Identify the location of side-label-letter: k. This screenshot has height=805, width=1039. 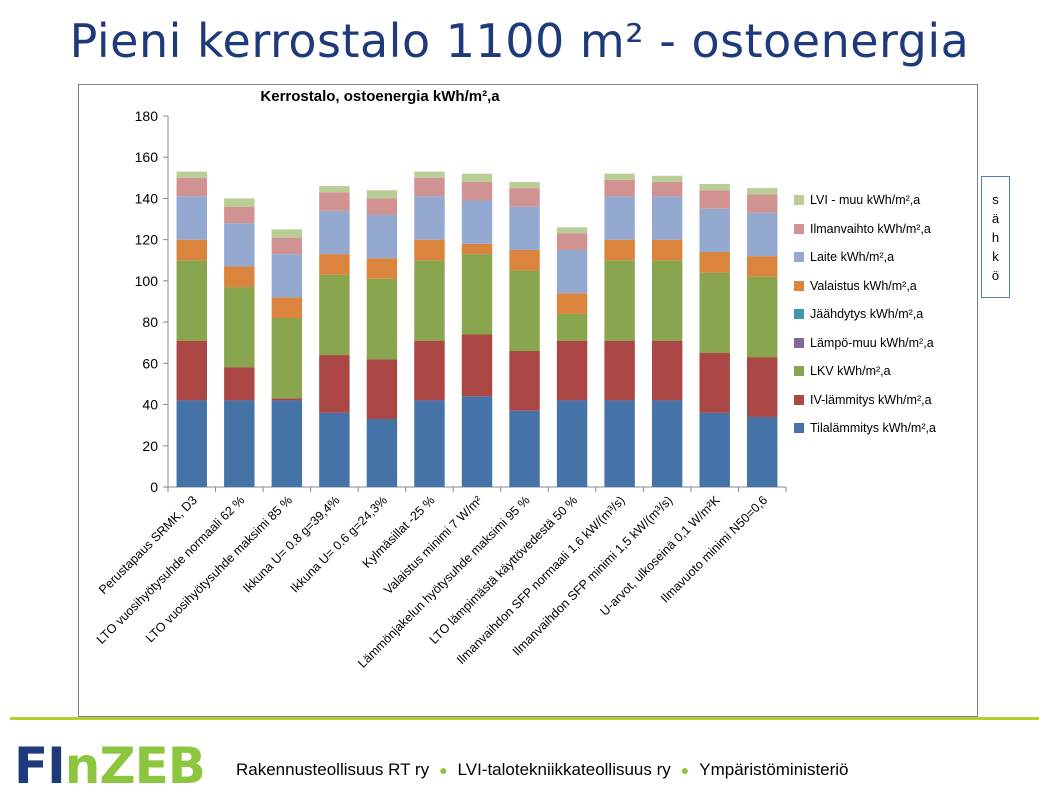
(995, 256).